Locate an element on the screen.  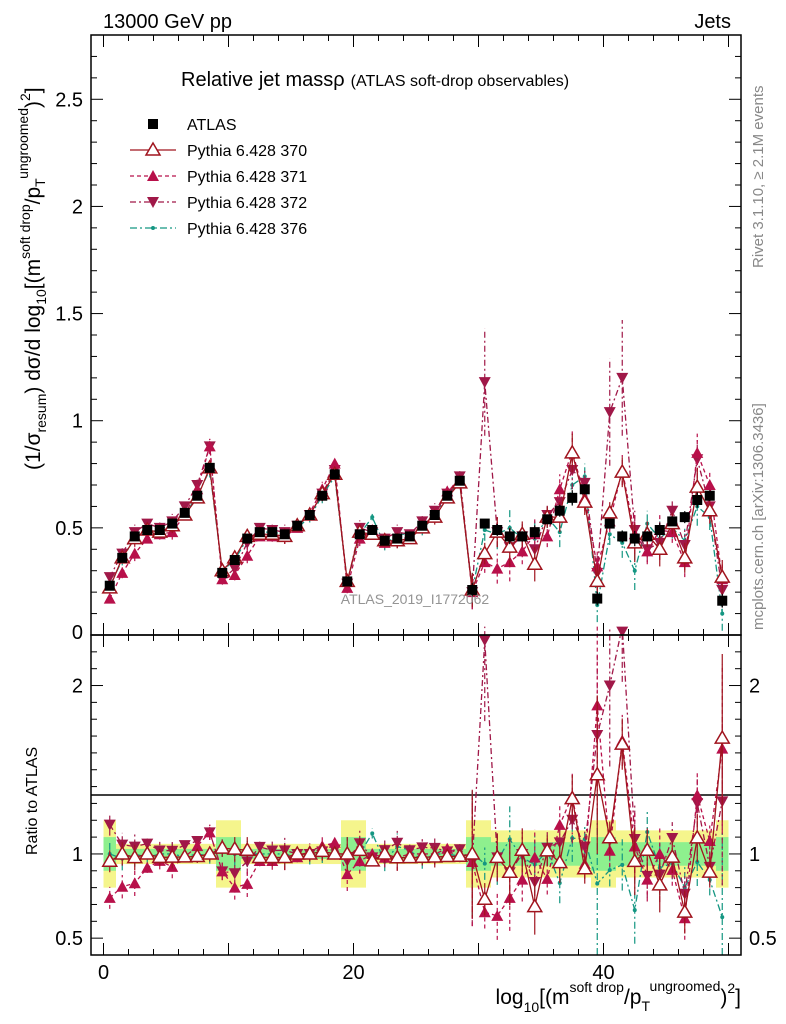
legend-label: Pythia 6.428 371 is located at coordinates (247, 177).